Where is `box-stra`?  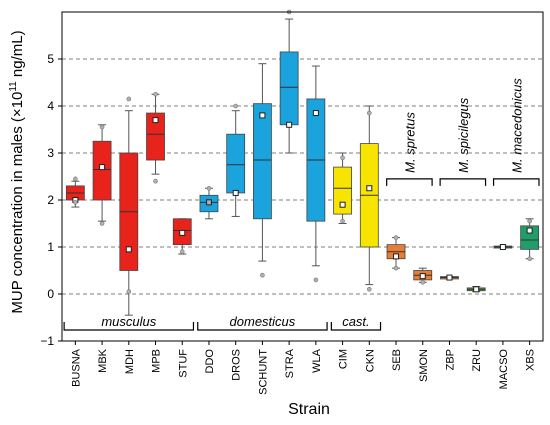
box-stra is located at coordinates (289, 86).